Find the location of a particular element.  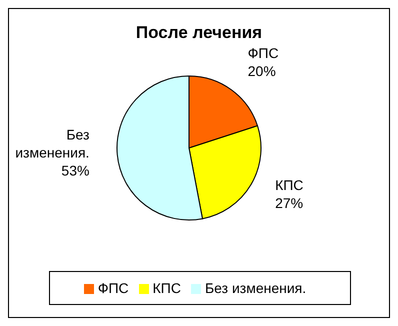

data-label: 27% is located at coordinates (289, 202).